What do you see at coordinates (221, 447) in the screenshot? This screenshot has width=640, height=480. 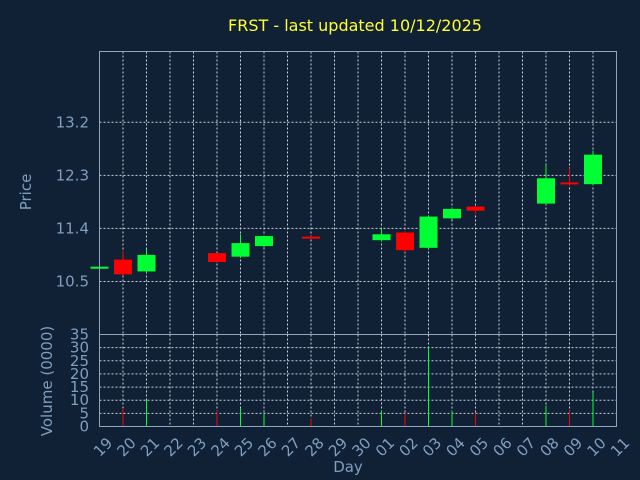 I see `x-tick-label: 24` at bounding box center [221, 447].